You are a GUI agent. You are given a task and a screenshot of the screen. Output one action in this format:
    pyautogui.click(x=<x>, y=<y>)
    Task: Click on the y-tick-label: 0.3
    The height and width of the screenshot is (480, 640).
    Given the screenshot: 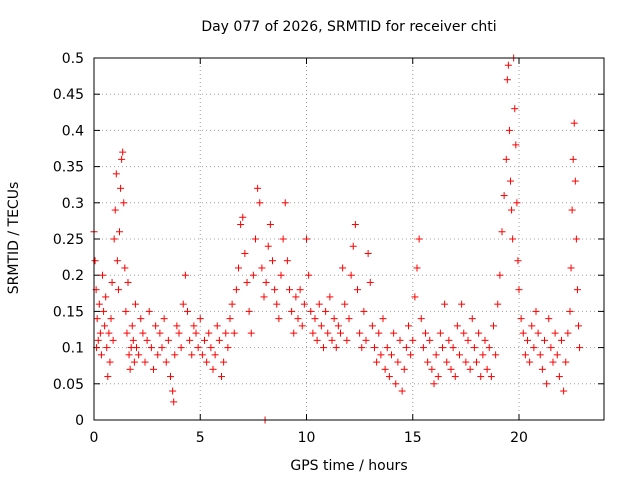 What is the action you would take?
    pyautogui.click(x=73, y=204)
    